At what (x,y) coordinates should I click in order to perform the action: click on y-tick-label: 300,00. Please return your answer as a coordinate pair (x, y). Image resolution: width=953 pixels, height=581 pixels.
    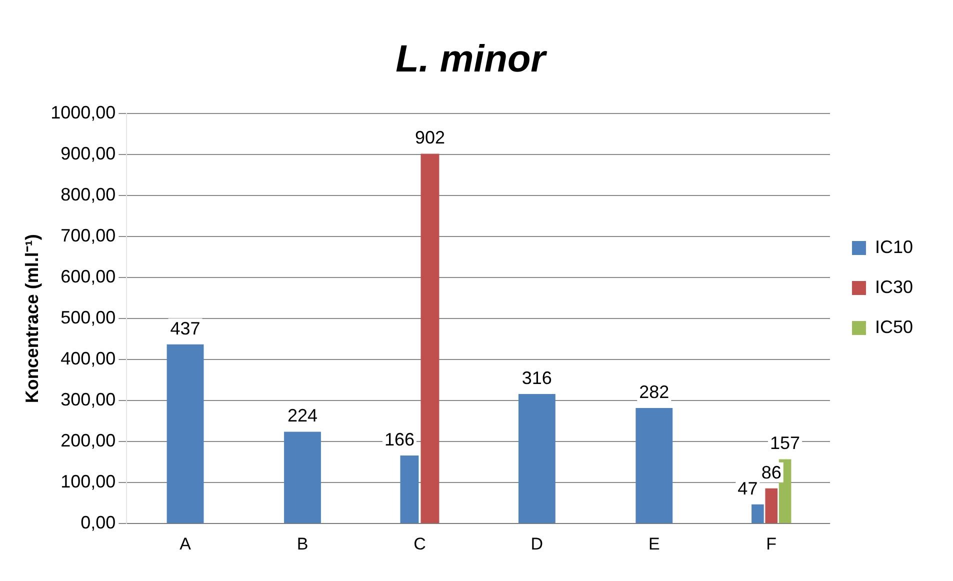
    Looking at the image, I should click on (88, 400).